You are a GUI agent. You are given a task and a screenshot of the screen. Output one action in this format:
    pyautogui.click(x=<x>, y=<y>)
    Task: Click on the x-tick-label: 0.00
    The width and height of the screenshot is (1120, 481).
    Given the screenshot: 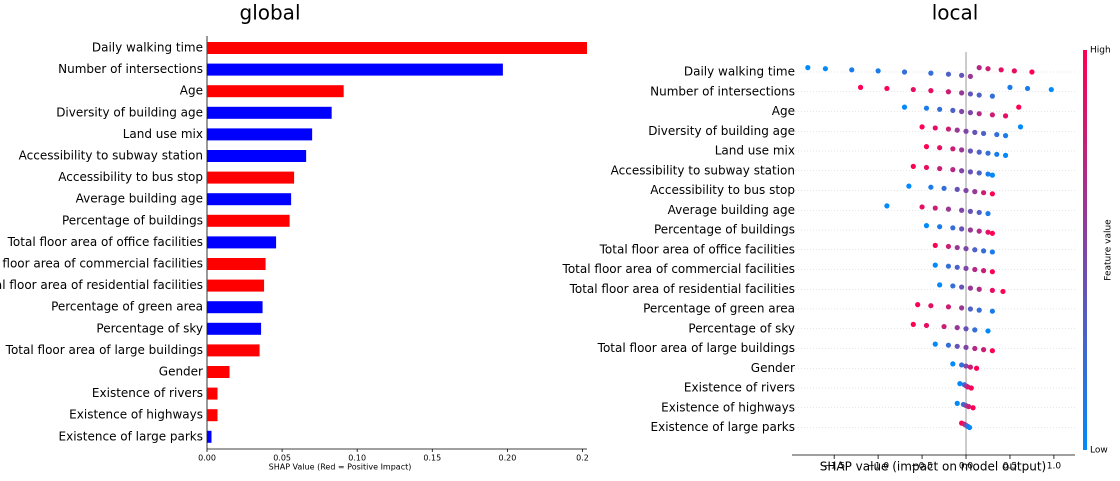 What is the action you would take?
    pyautogui.click(x=207, y=458)
    